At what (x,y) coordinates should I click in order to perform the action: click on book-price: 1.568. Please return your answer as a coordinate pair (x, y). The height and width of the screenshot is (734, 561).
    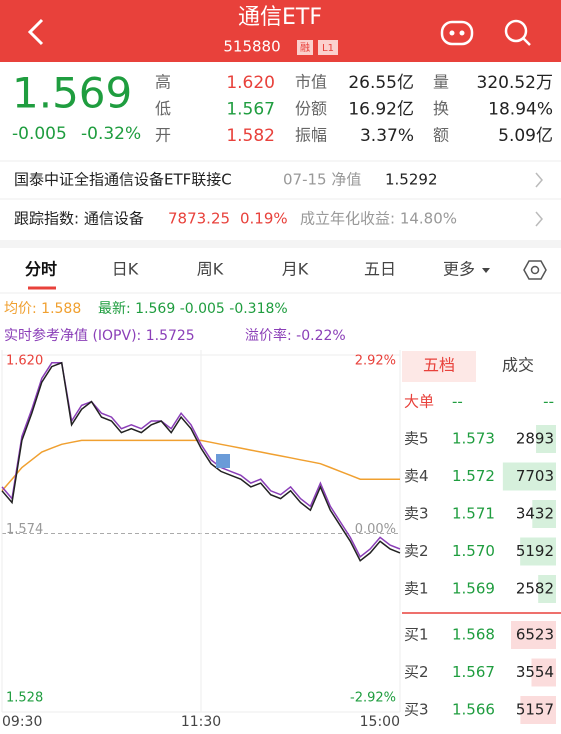
    Looking at the image, I should click on (473, 635).